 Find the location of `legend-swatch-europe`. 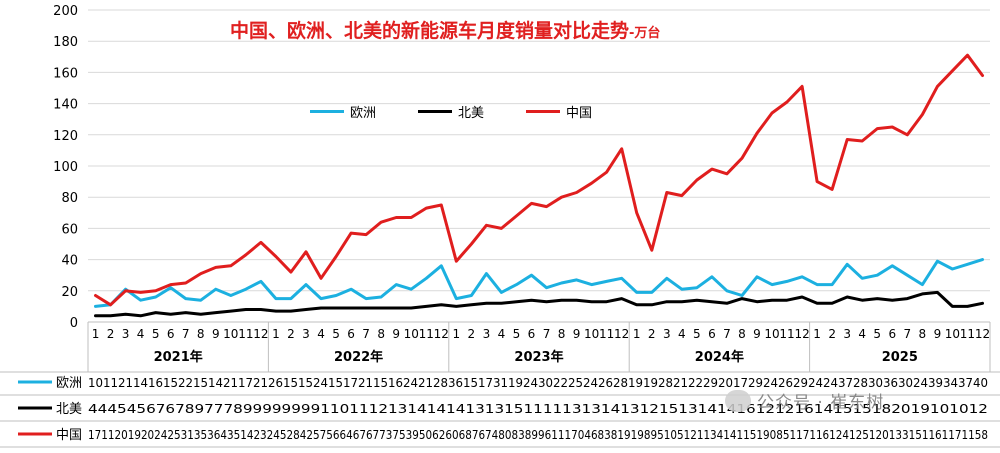

legend-swatch-europe is located at coordinates (327, 111).